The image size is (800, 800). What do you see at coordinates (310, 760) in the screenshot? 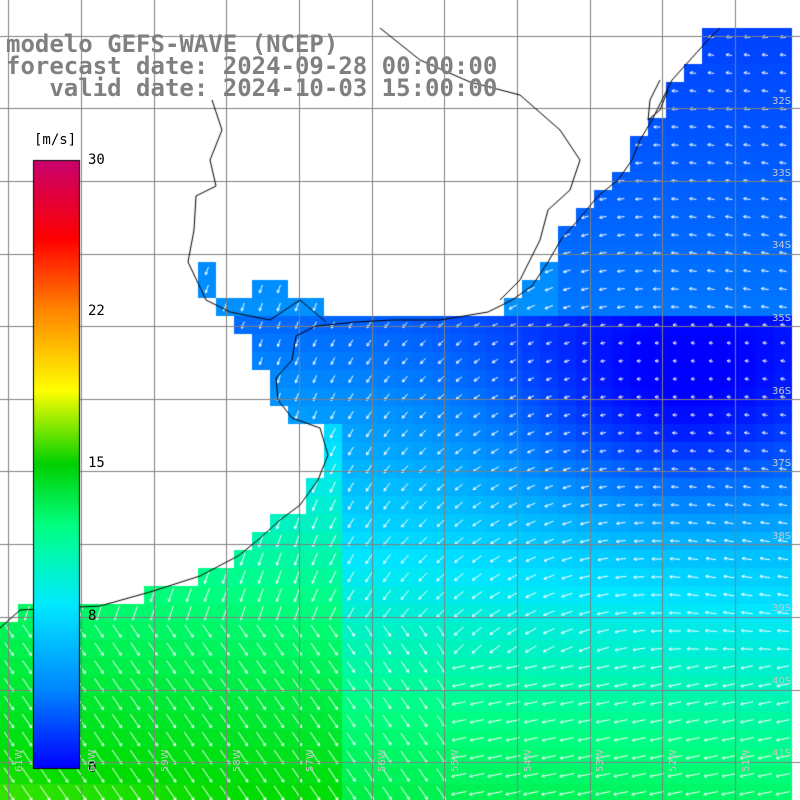
I see `lon-label: 57W` at bounding box center [310, 760].